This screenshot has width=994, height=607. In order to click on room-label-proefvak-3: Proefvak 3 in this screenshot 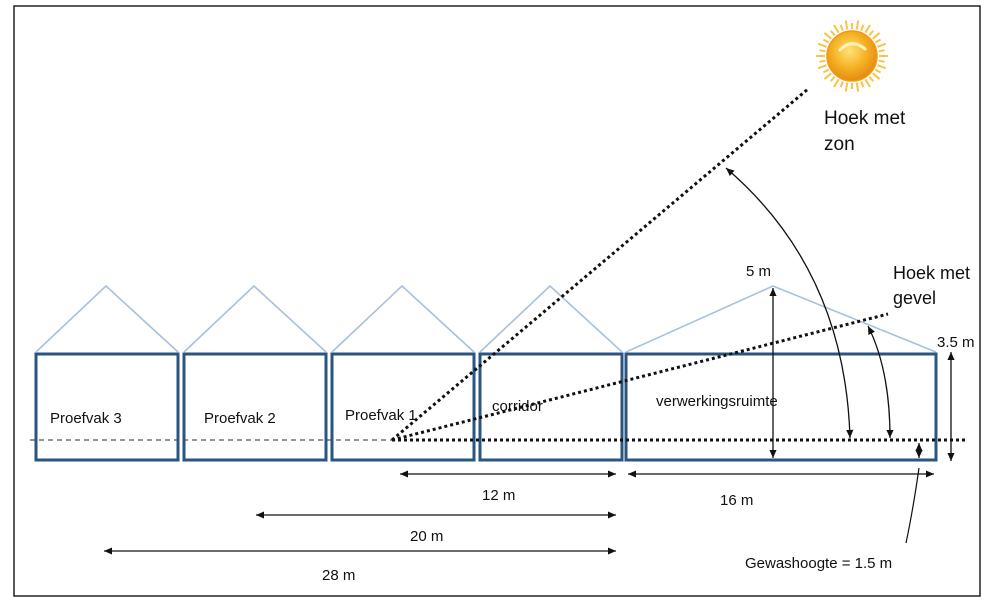, I will do `click(86, 418)`.